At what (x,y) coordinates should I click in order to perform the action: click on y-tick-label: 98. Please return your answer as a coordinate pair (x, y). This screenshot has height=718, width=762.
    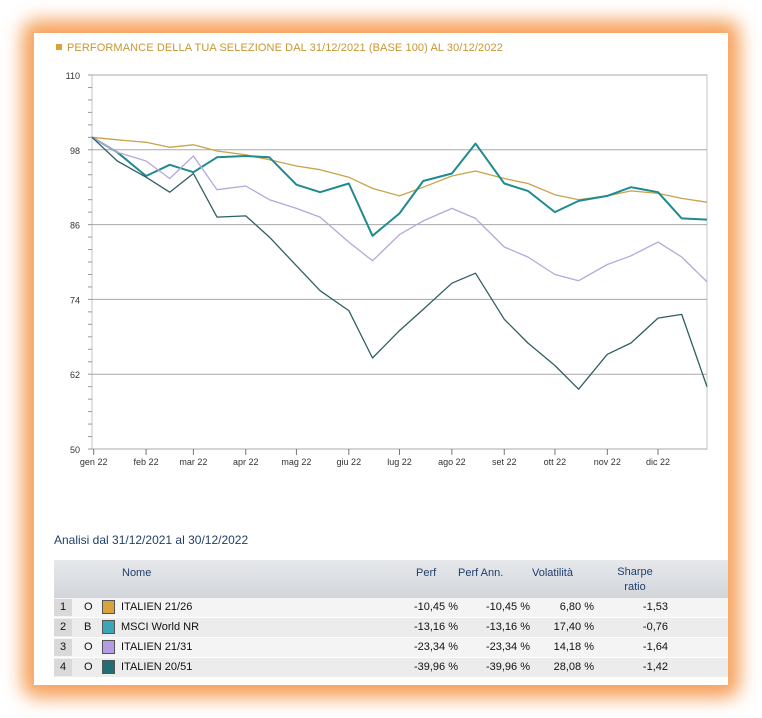
    Looking at the image, I should click on (75, 151).